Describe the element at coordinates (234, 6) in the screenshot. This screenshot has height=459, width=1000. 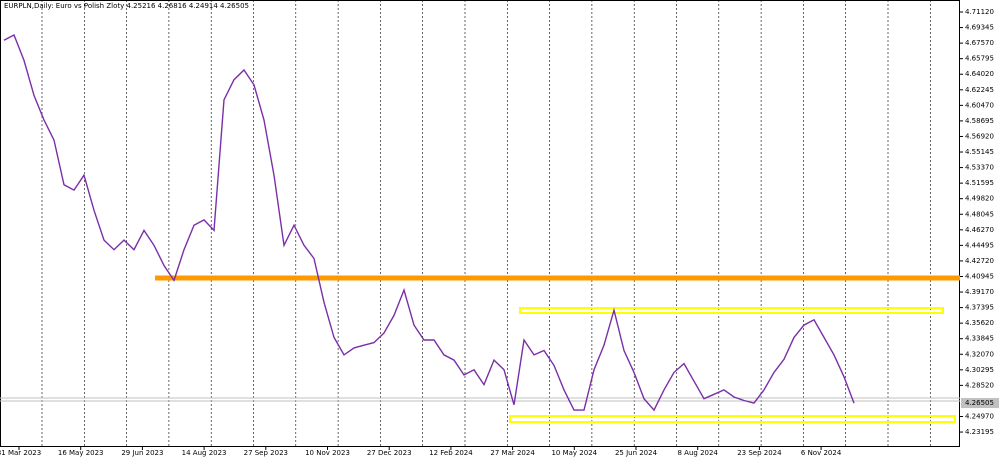
I see `ohlc-close: 4.26505` at that location.